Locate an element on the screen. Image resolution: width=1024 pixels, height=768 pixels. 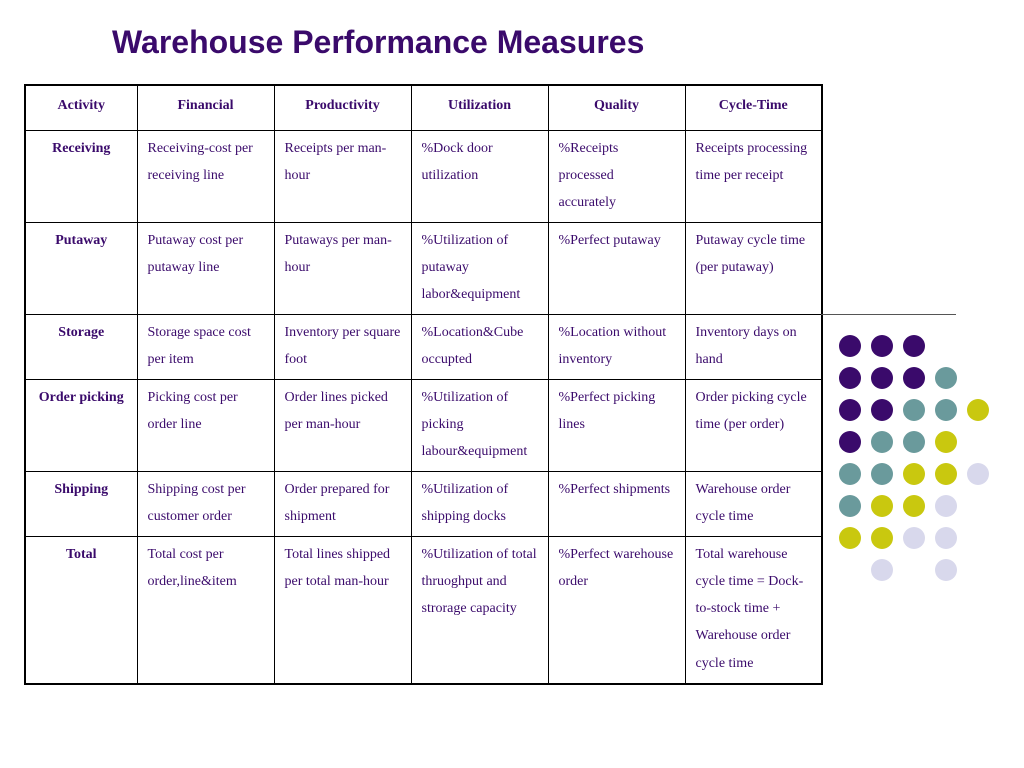
cell-cycle-time: Order picking cycle time (per order) is located at coordinates (753, 425).